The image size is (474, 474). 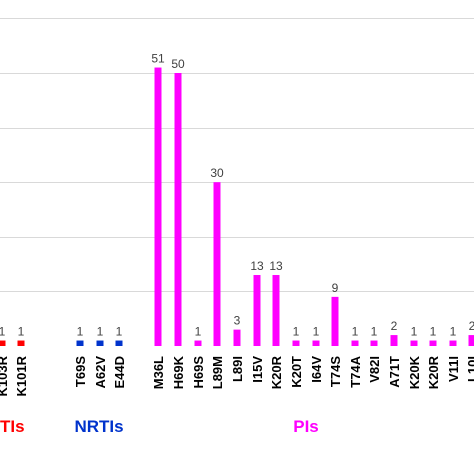 I want to click on category-label-11: K20R, so click(x=276, y=372).